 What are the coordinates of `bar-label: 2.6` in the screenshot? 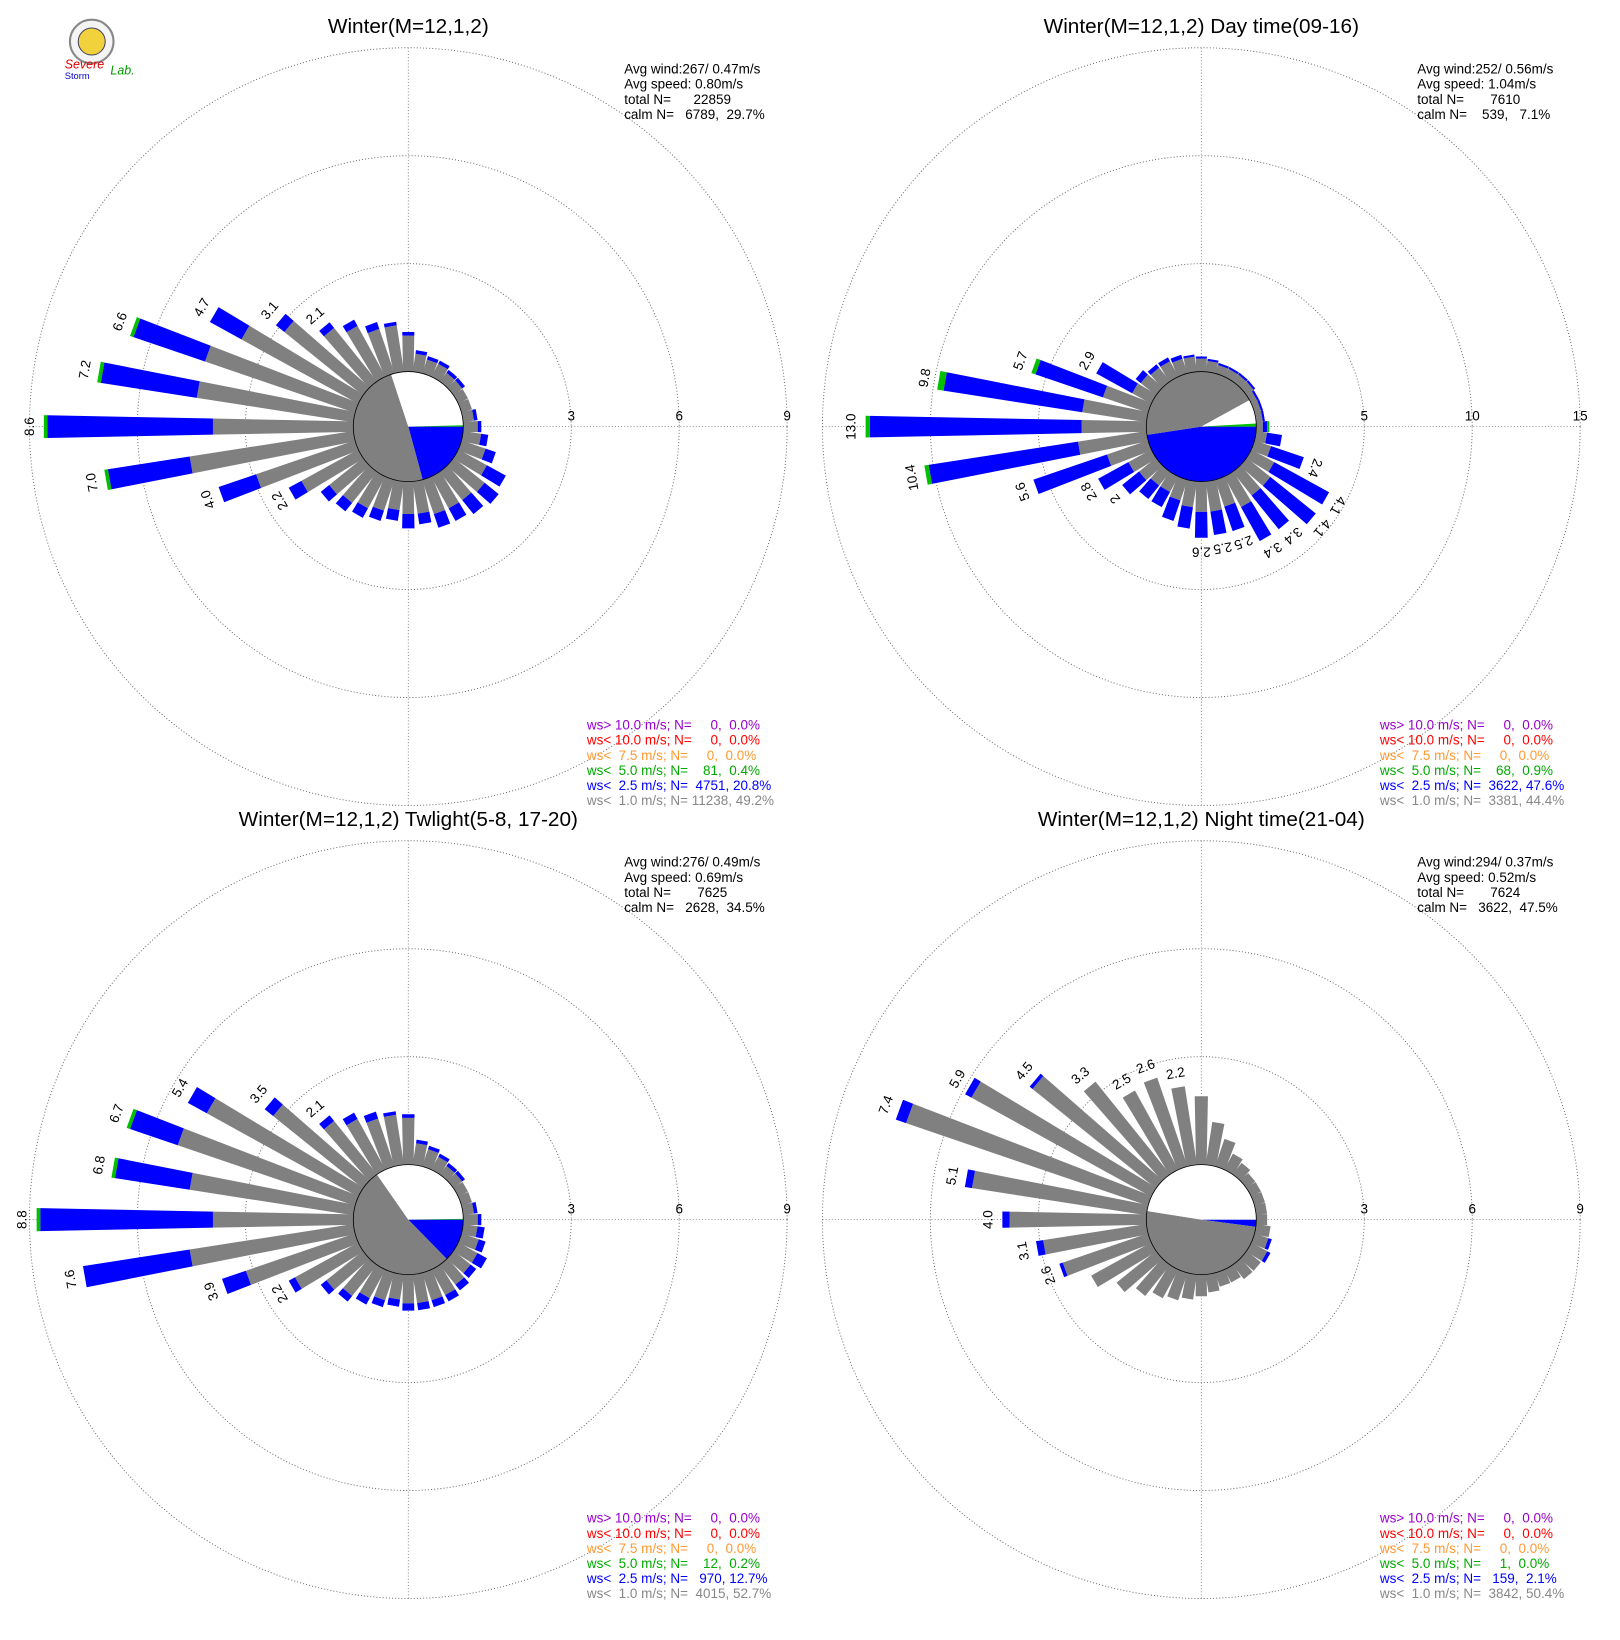 It's located at (1201, 552).